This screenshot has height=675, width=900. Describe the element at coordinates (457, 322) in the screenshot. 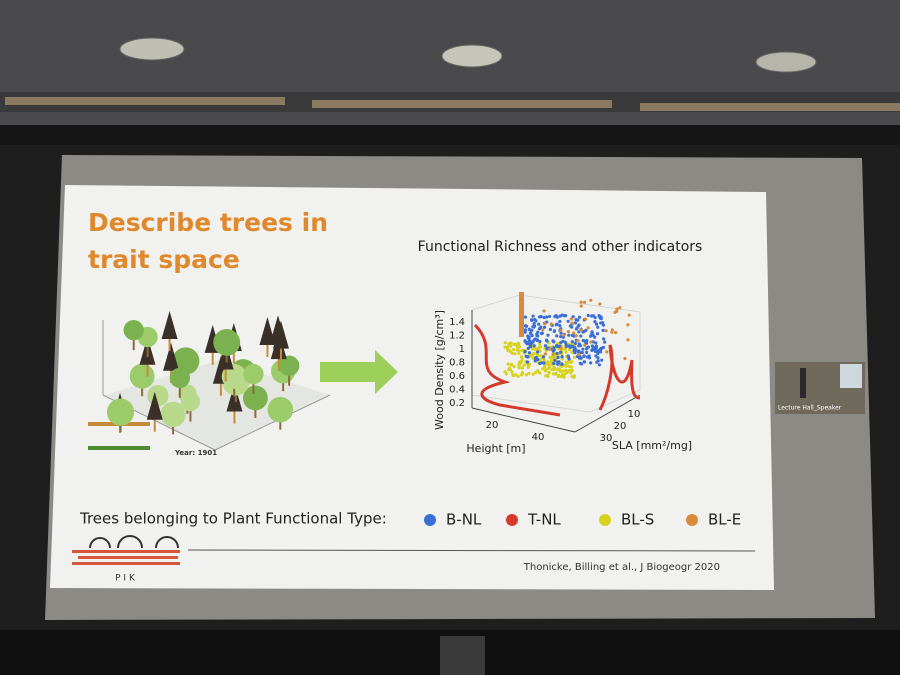

I see `y-tick-label: 1.4` at that location.